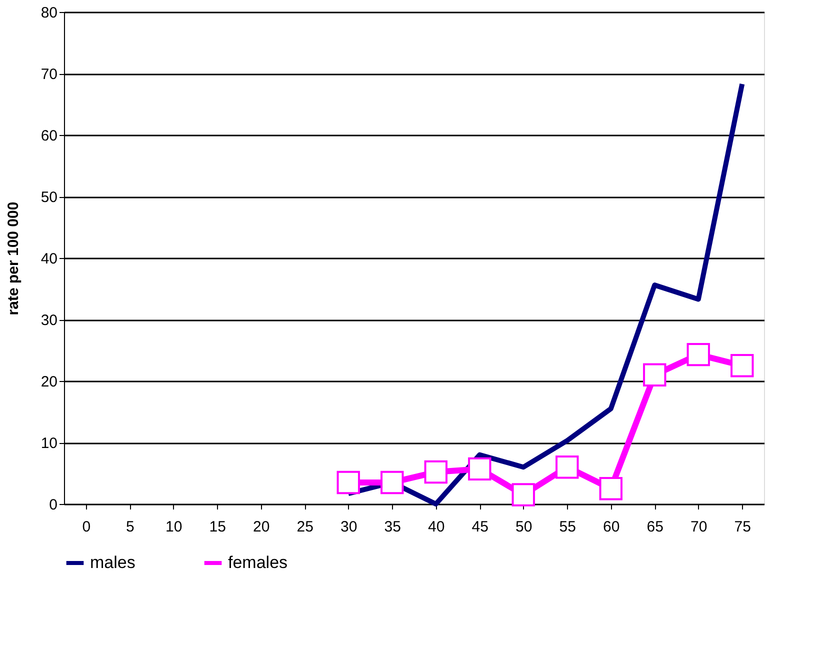  Describe the element at coordinates (217, 527) in the screenshot. I see `x-tick-label: 15` at that location.